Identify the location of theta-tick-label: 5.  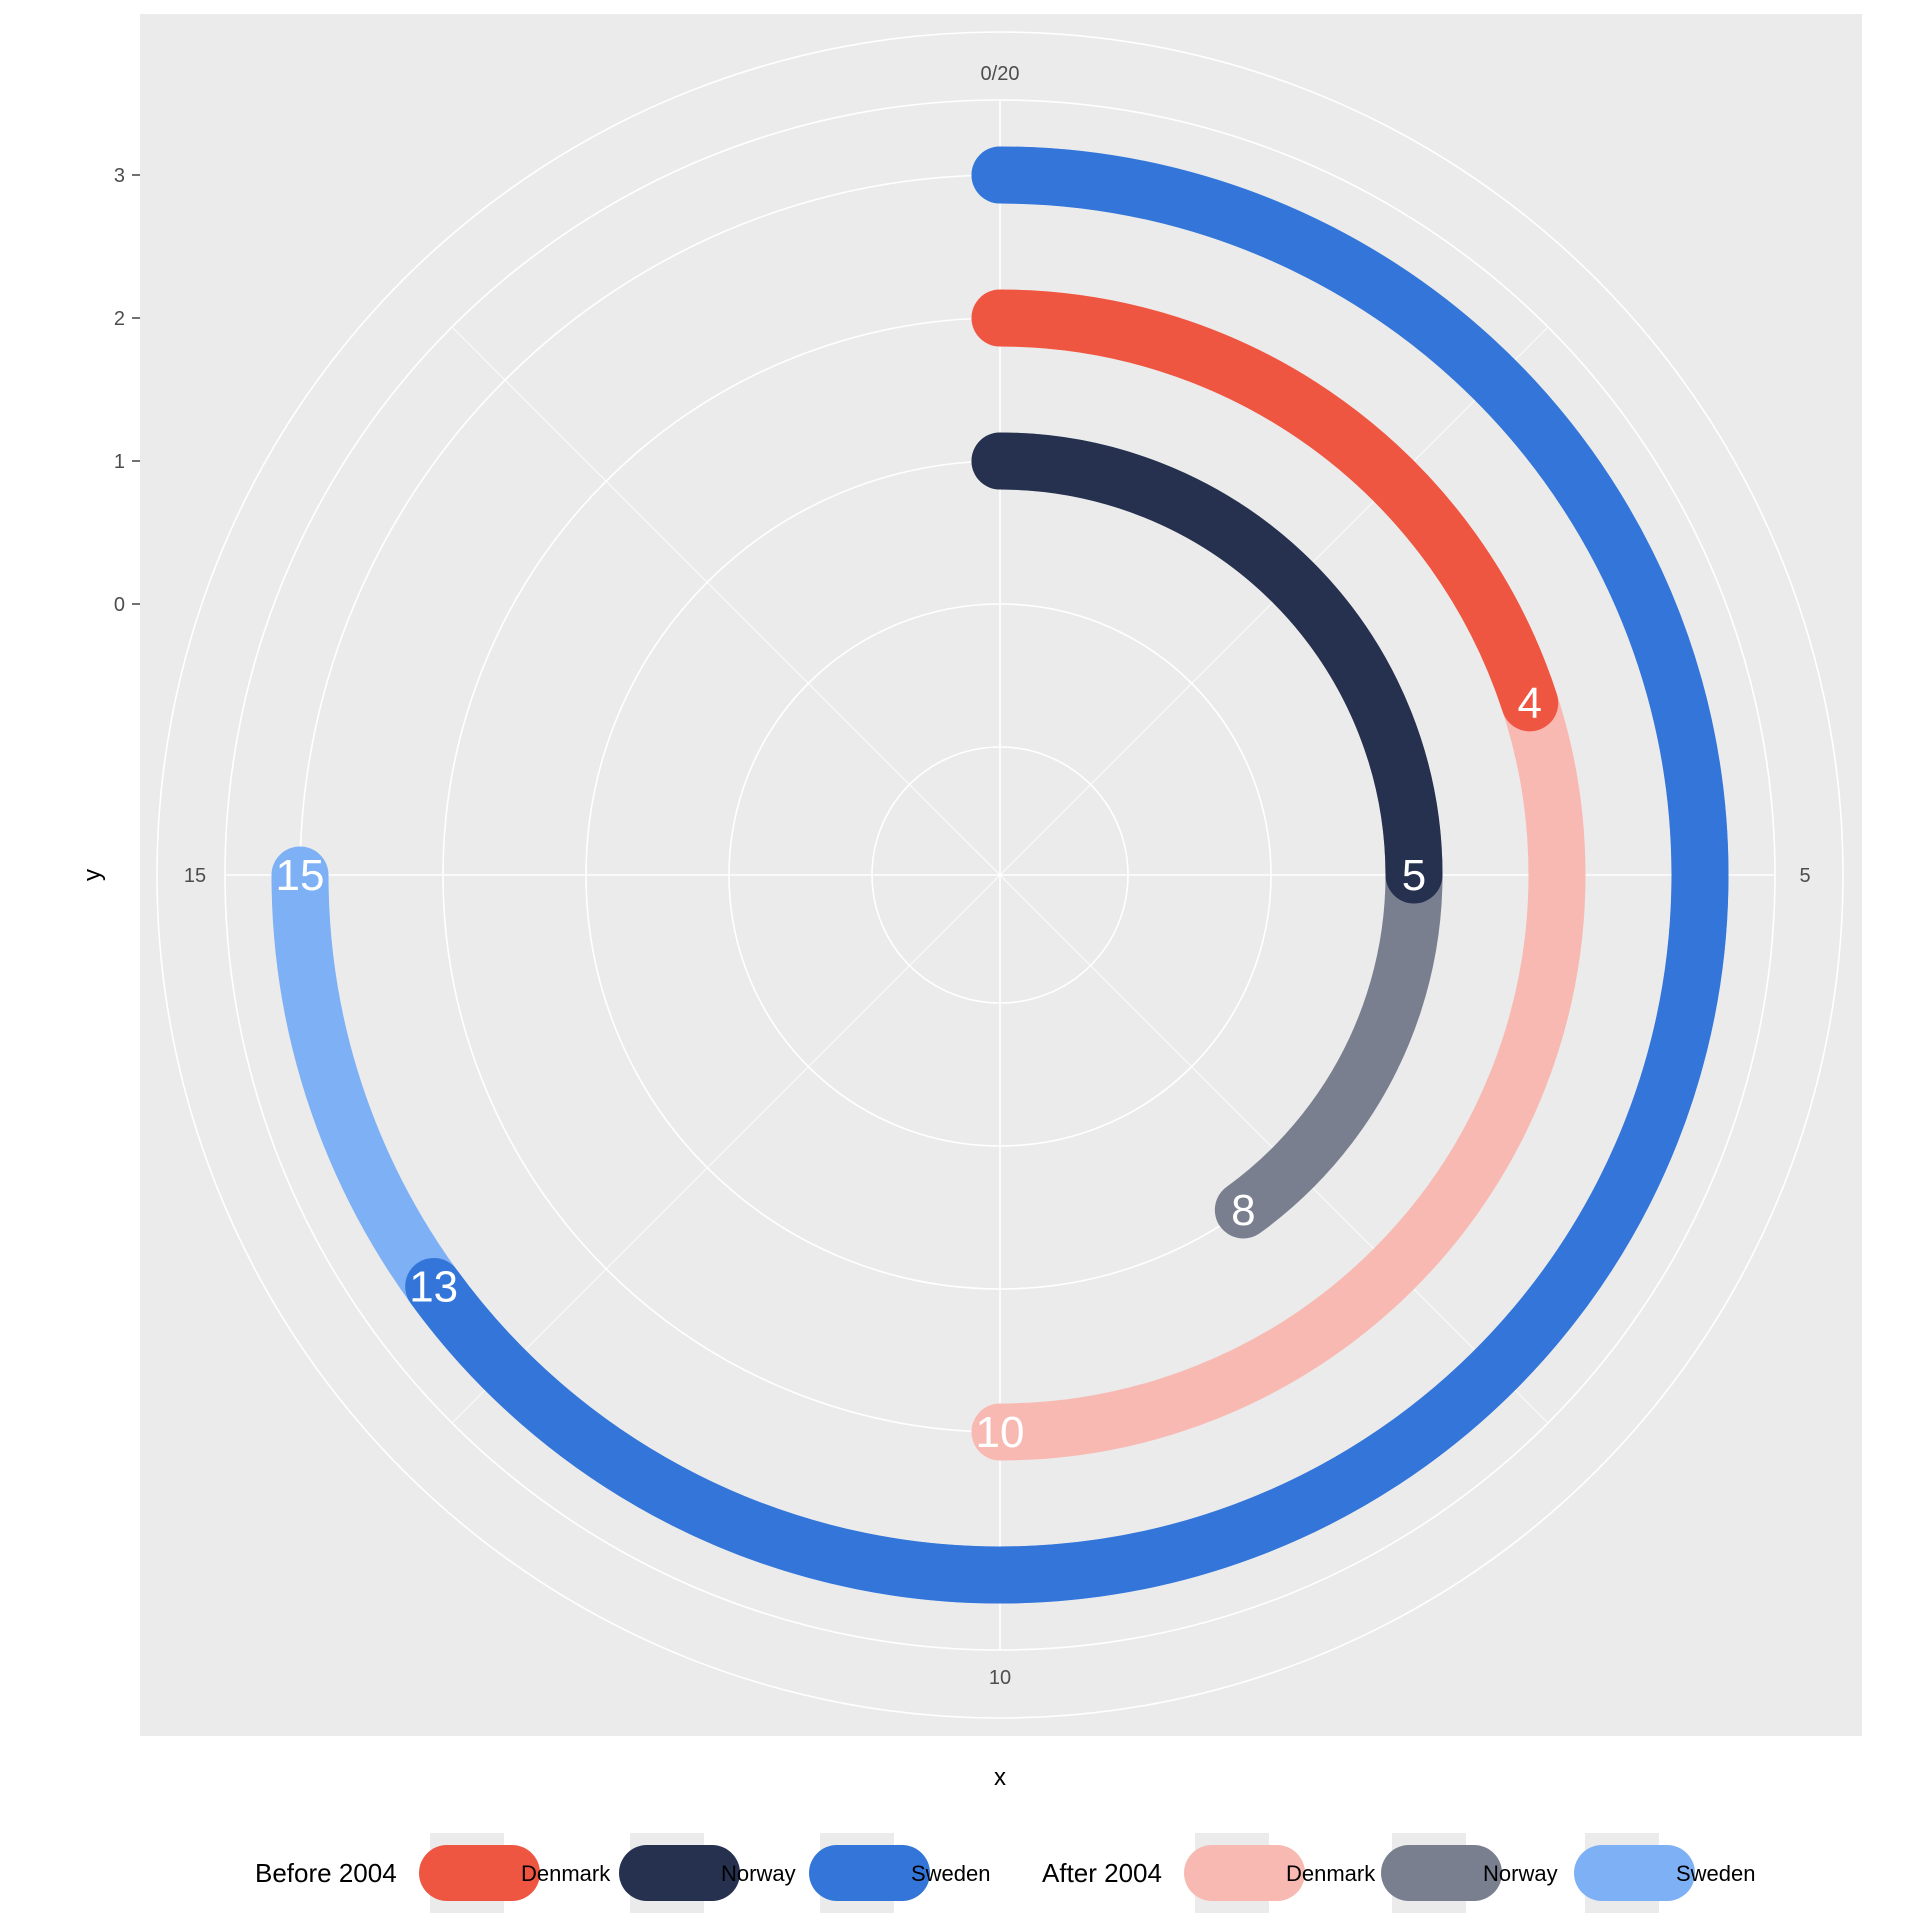
(1804, 876).